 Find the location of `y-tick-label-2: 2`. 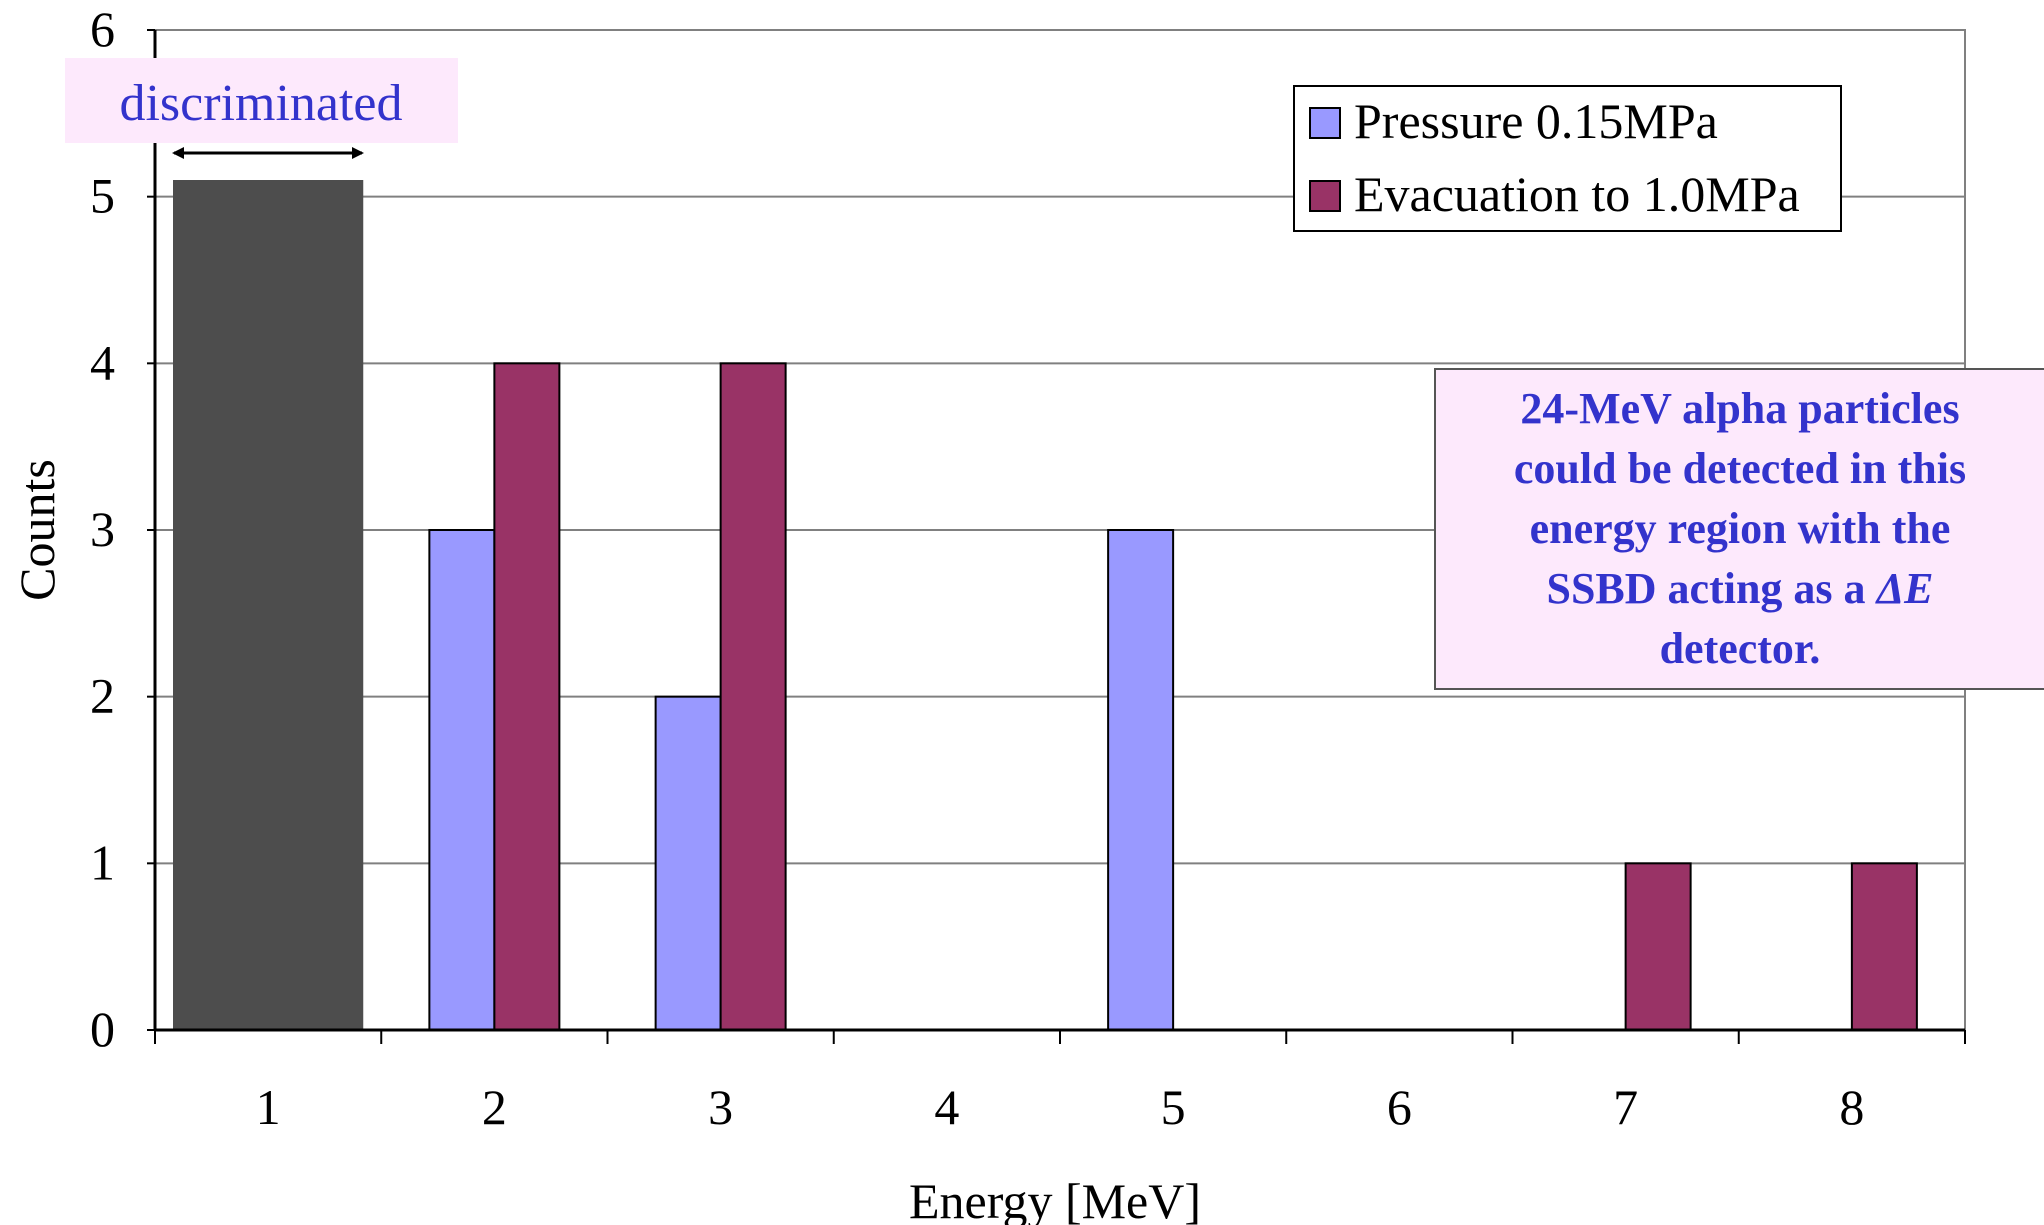

y-tick-label-2: 2 is located at coordinates (102, 696).